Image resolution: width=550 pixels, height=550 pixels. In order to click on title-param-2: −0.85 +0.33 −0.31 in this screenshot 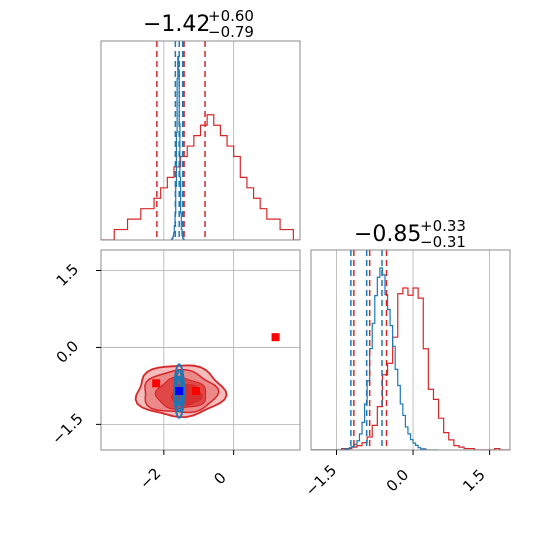, I will do `click(410, 234)`.